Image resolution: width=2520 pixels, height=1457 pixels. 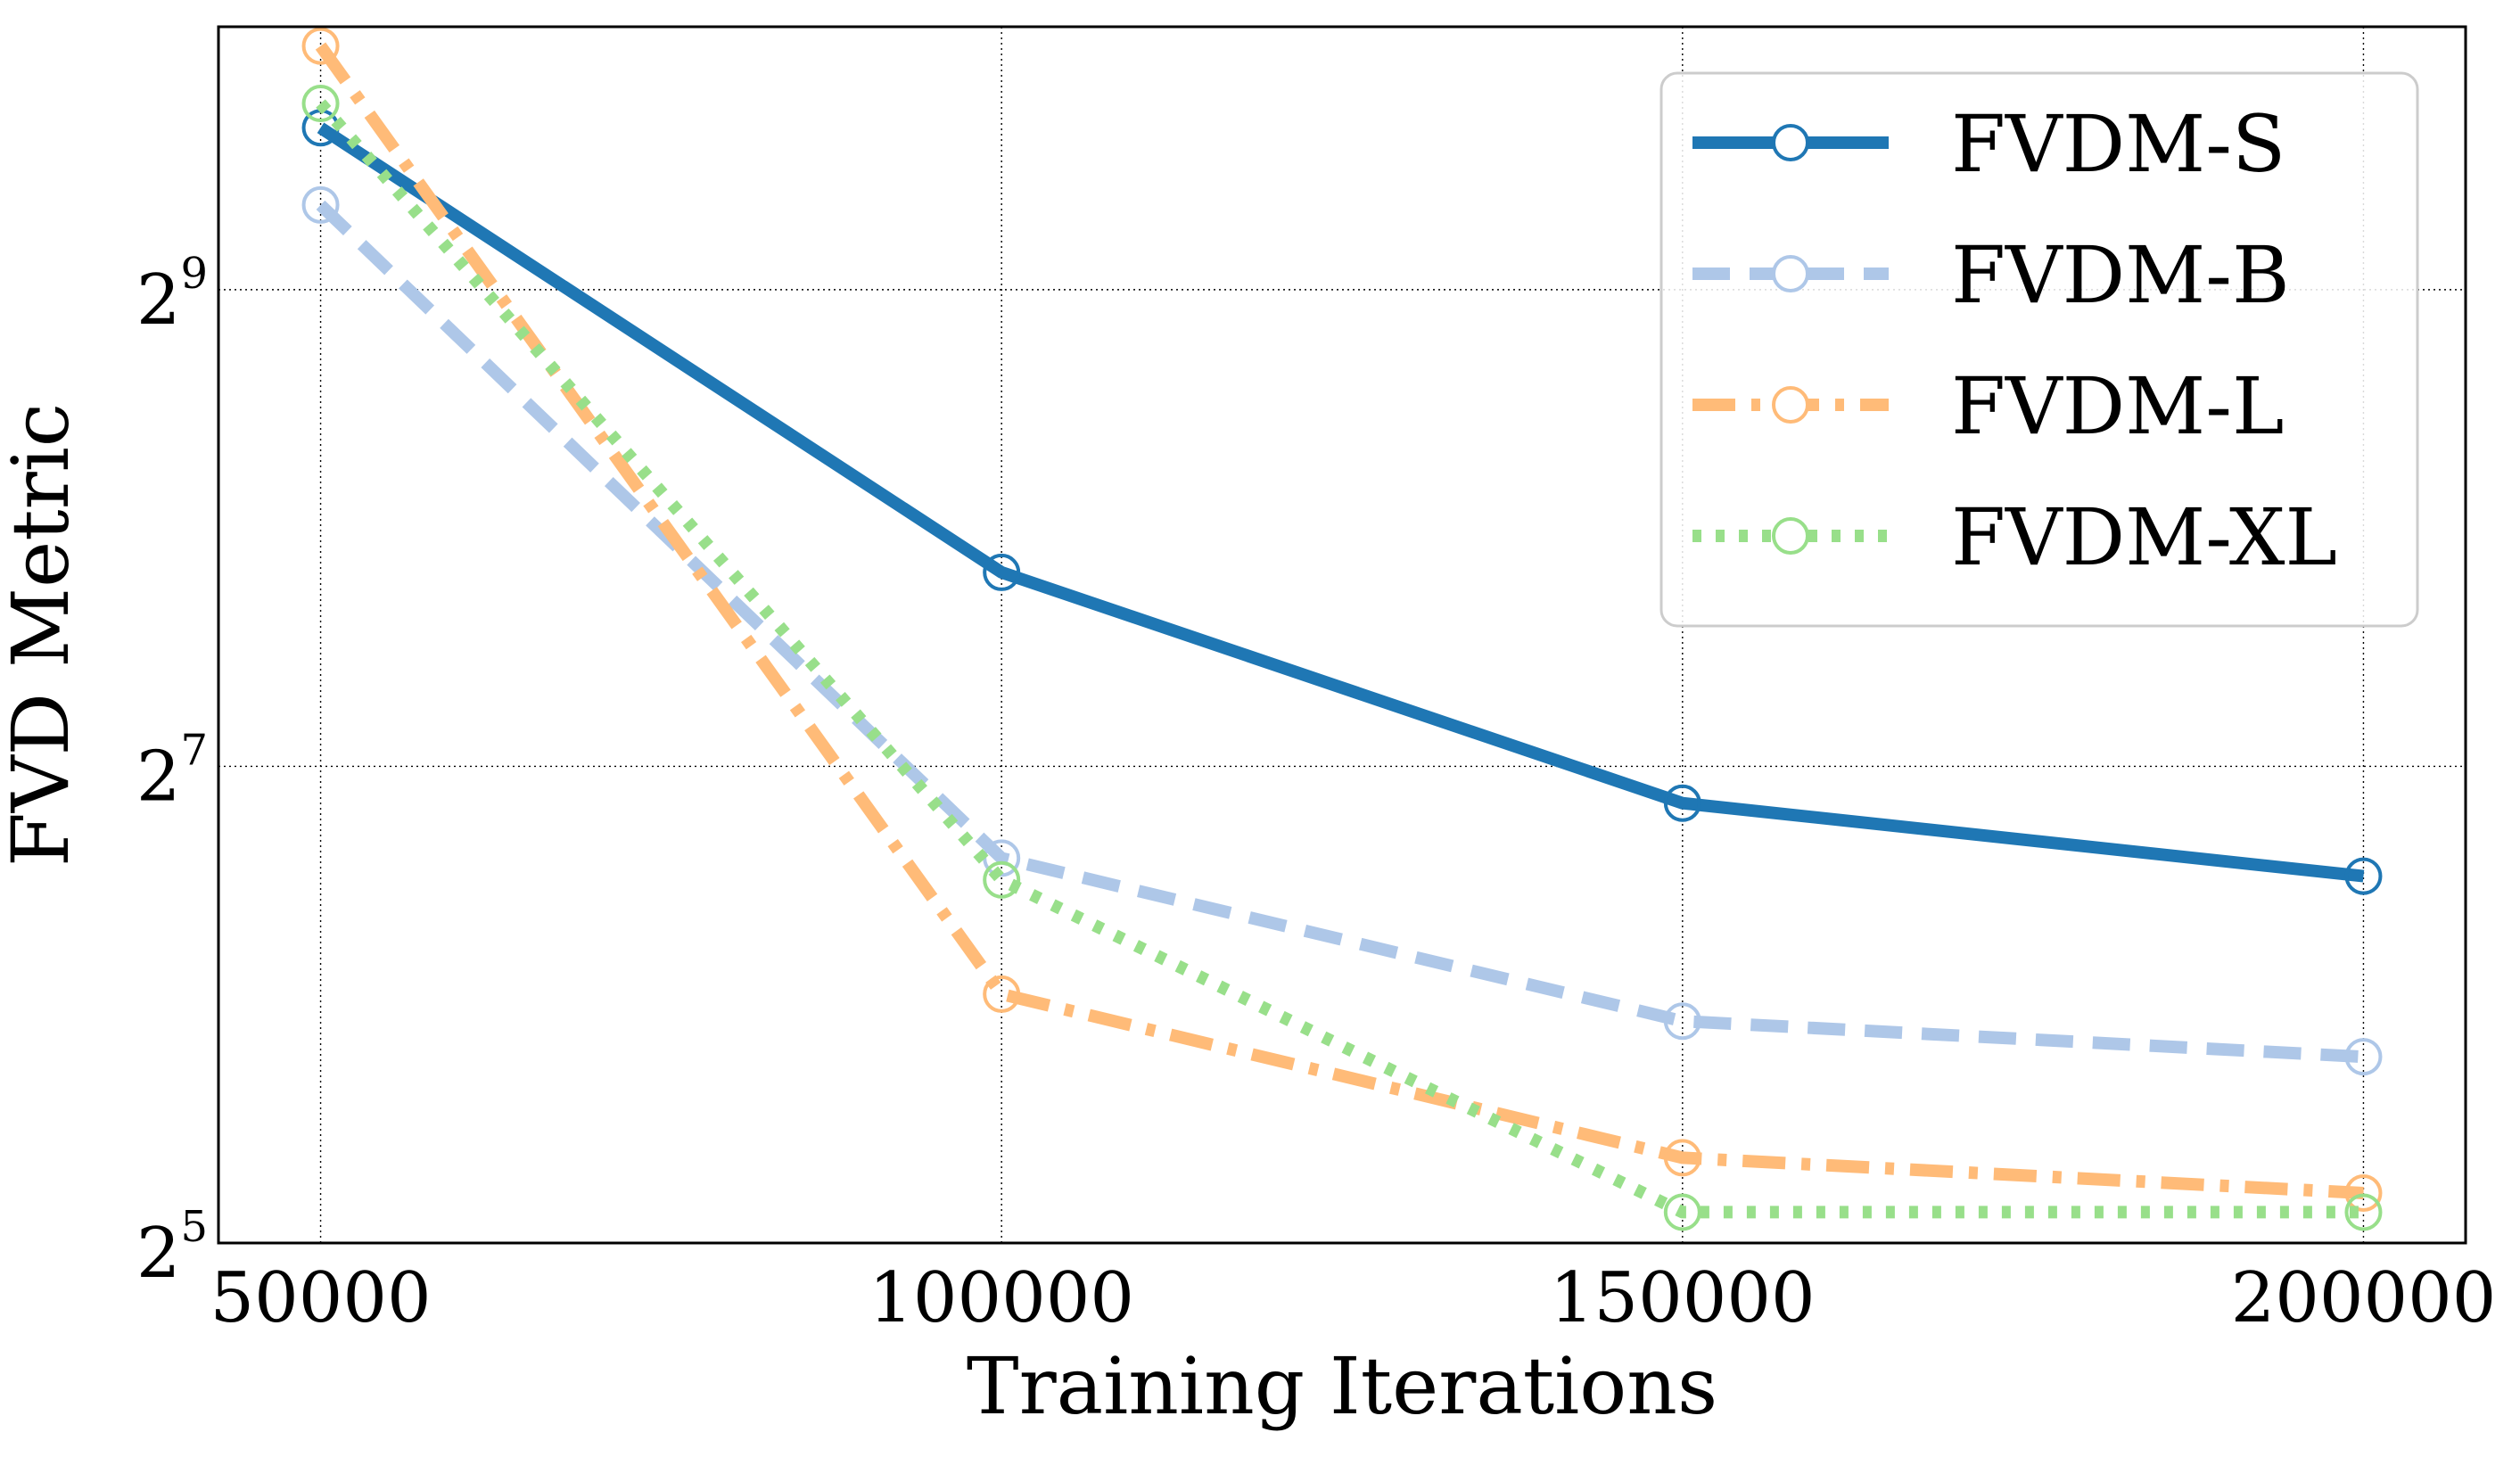 I want to click on x-tick-label: 200000, so click(x=2364, y=1298).